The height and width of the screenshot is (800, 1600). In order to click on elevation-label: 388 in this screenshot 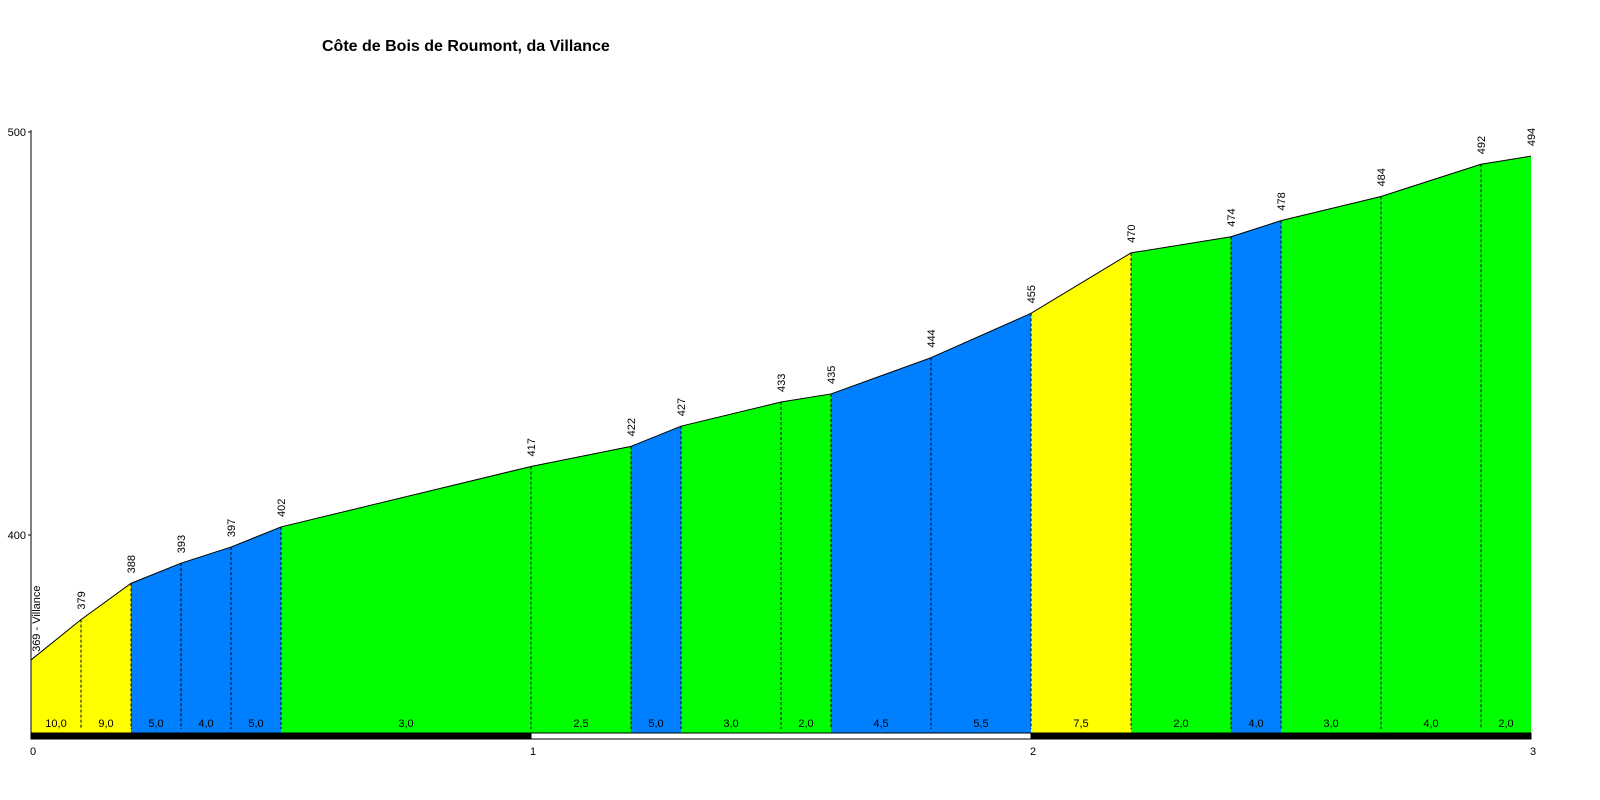, I will do `click(132, 564)`.